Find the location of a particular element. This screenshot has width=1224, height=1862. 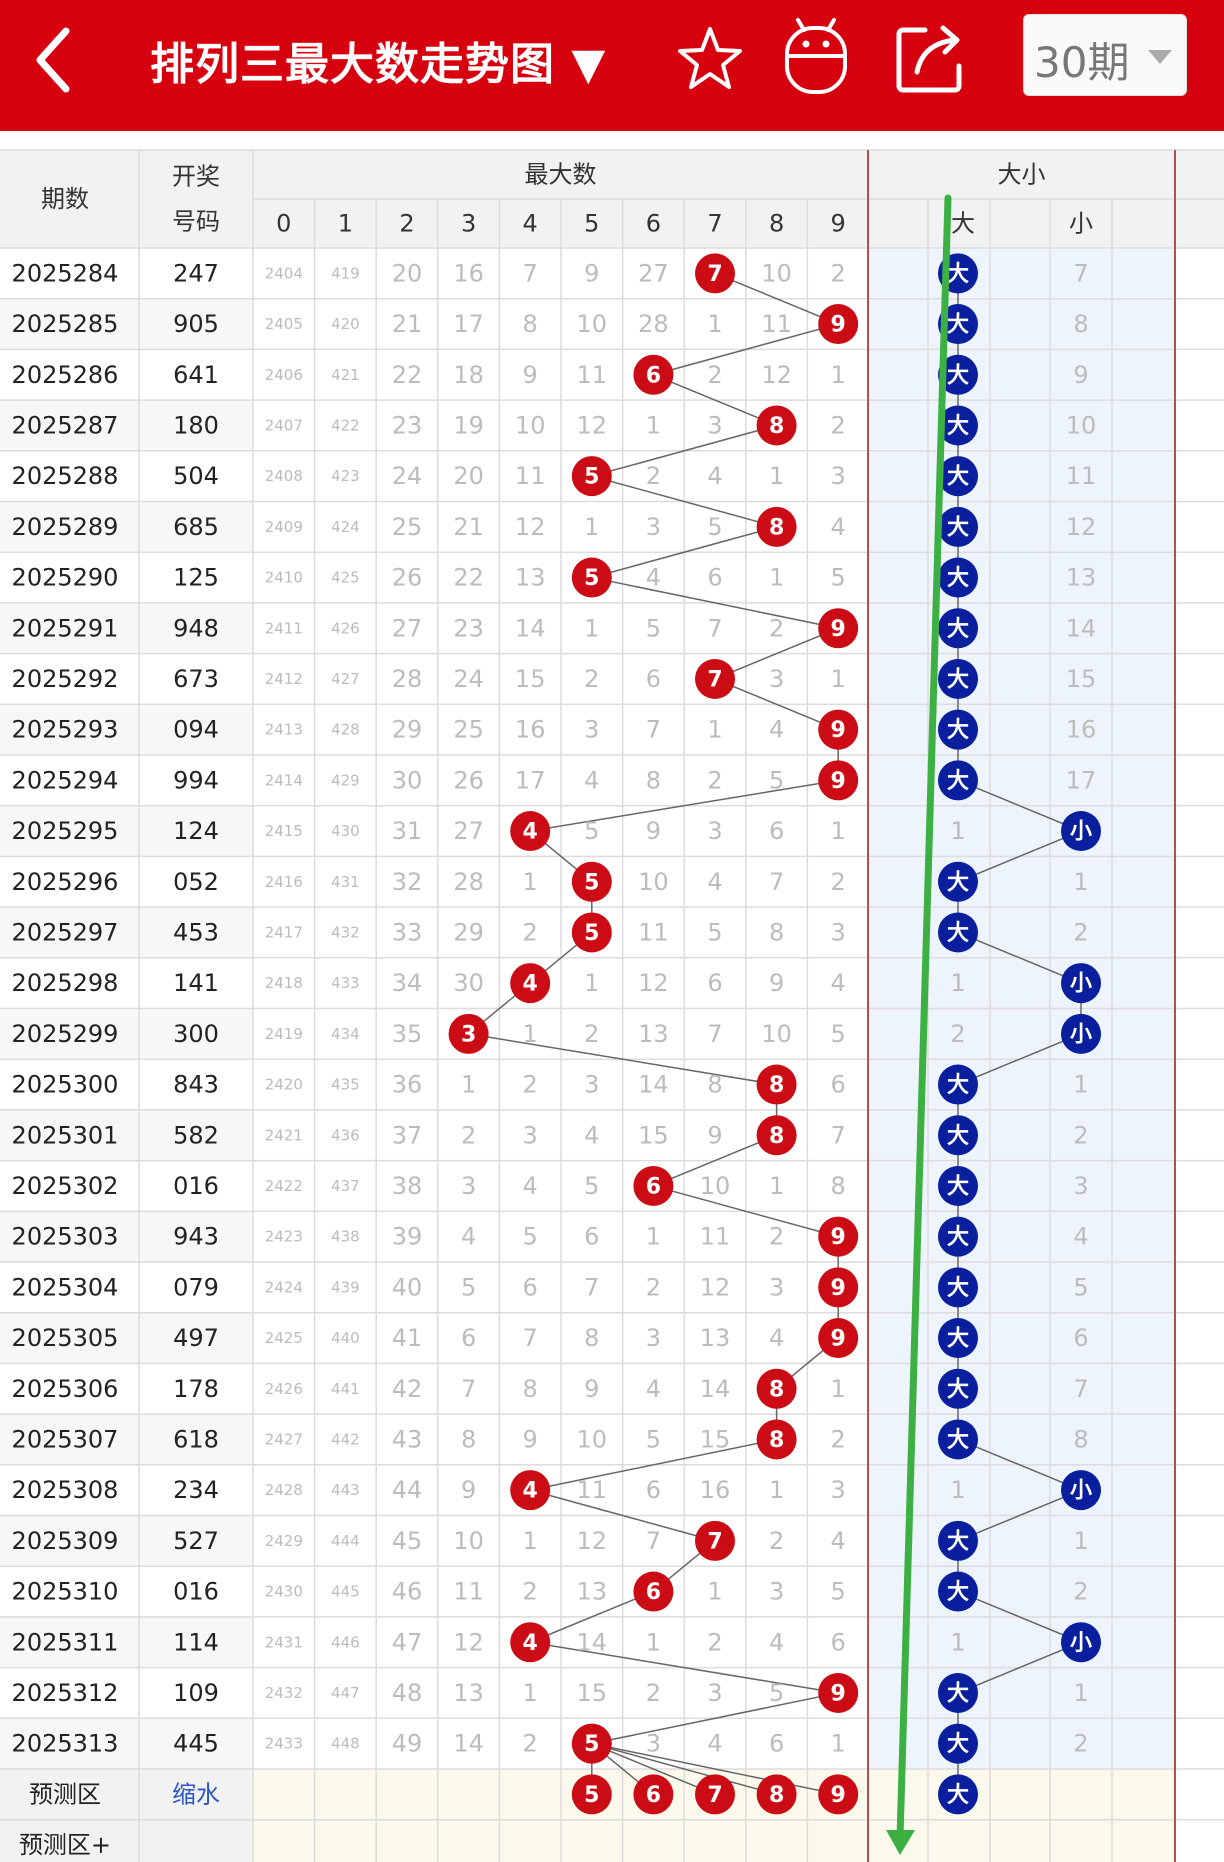

miss-value: 15 is located at coordinates (592, 1693).